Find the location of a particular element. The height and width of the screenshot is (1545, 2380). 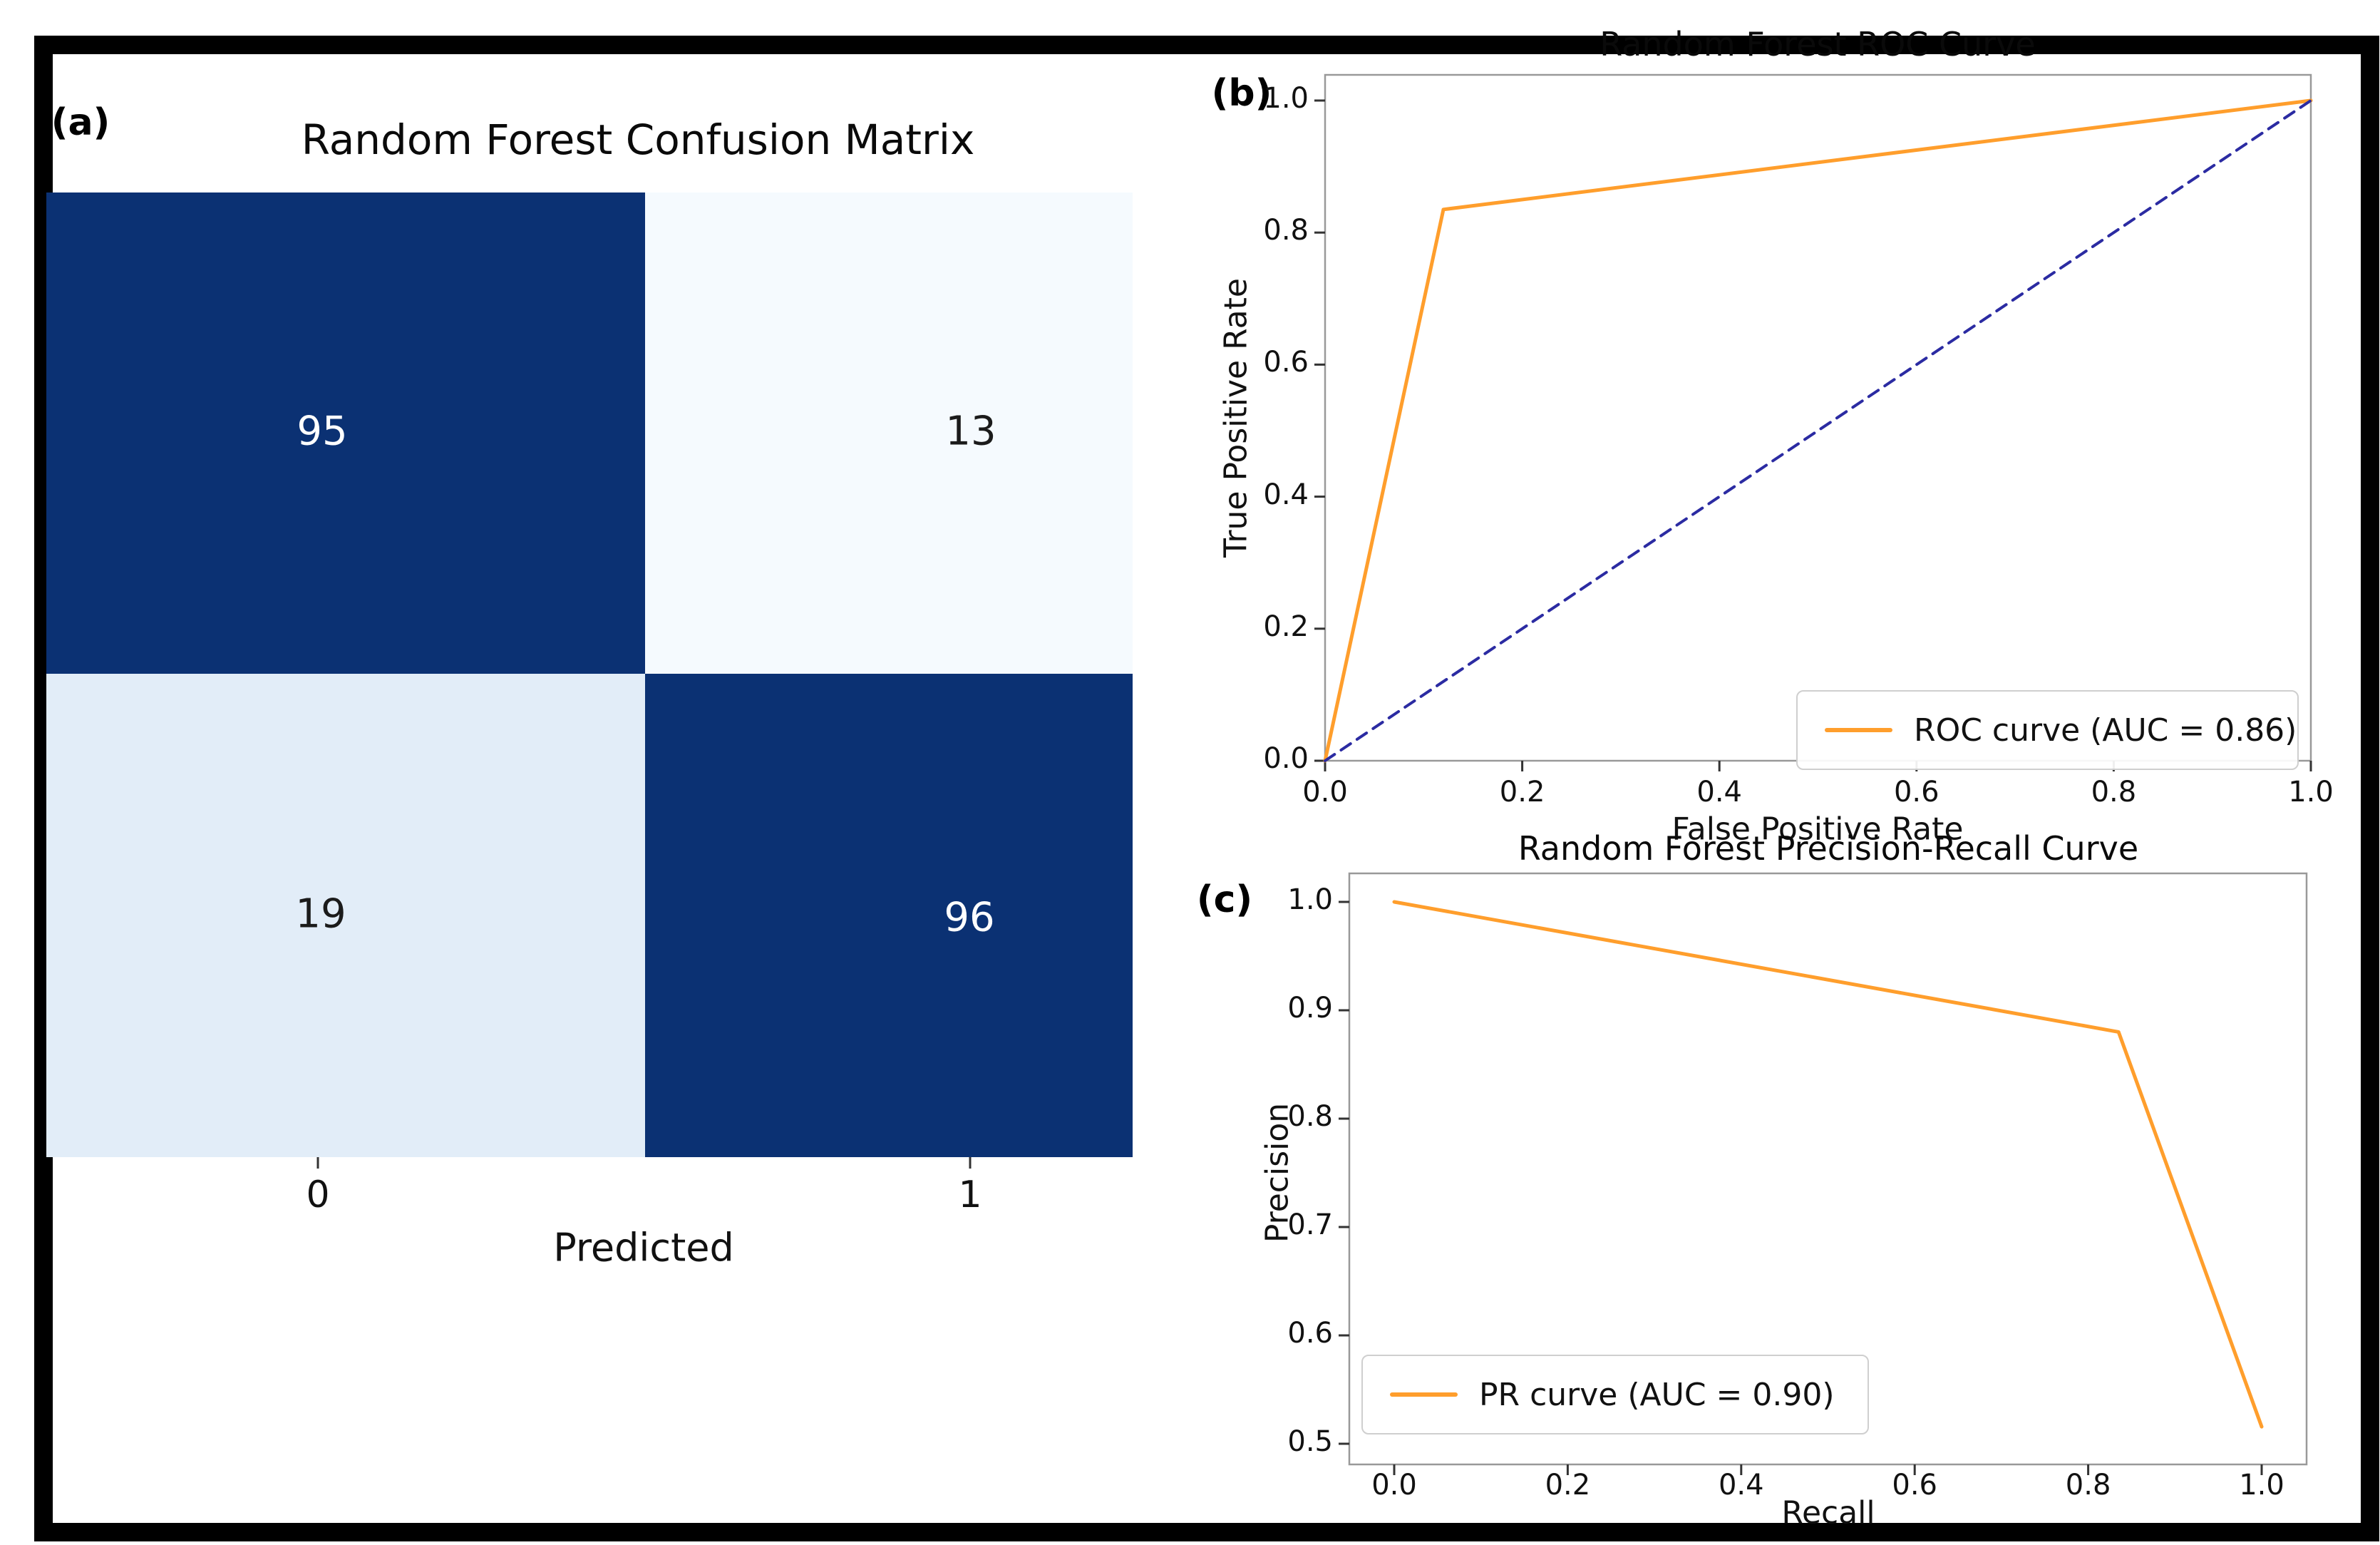

precision-recall-curve-xtick-label-1: 0.2 is located at coordinates (1568, 1485).